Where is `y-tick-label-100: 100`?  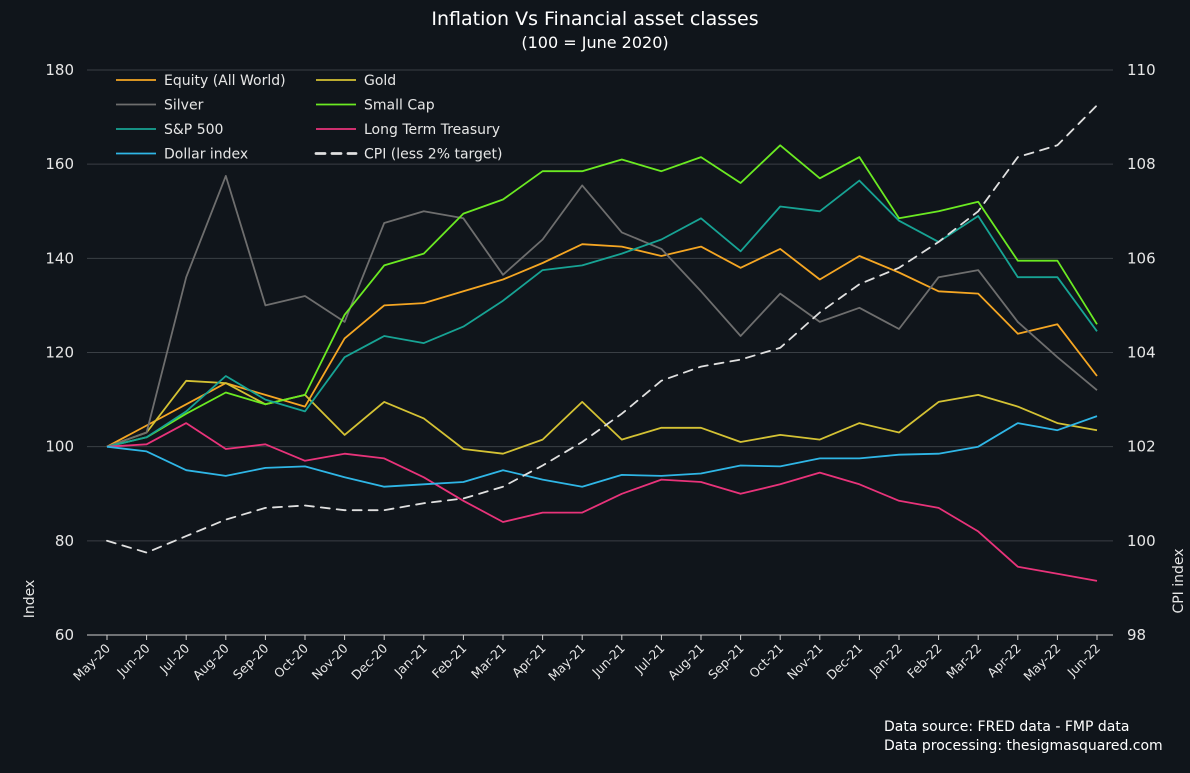 y-tick-label-100: 100 is located at coordinates (59, 447).